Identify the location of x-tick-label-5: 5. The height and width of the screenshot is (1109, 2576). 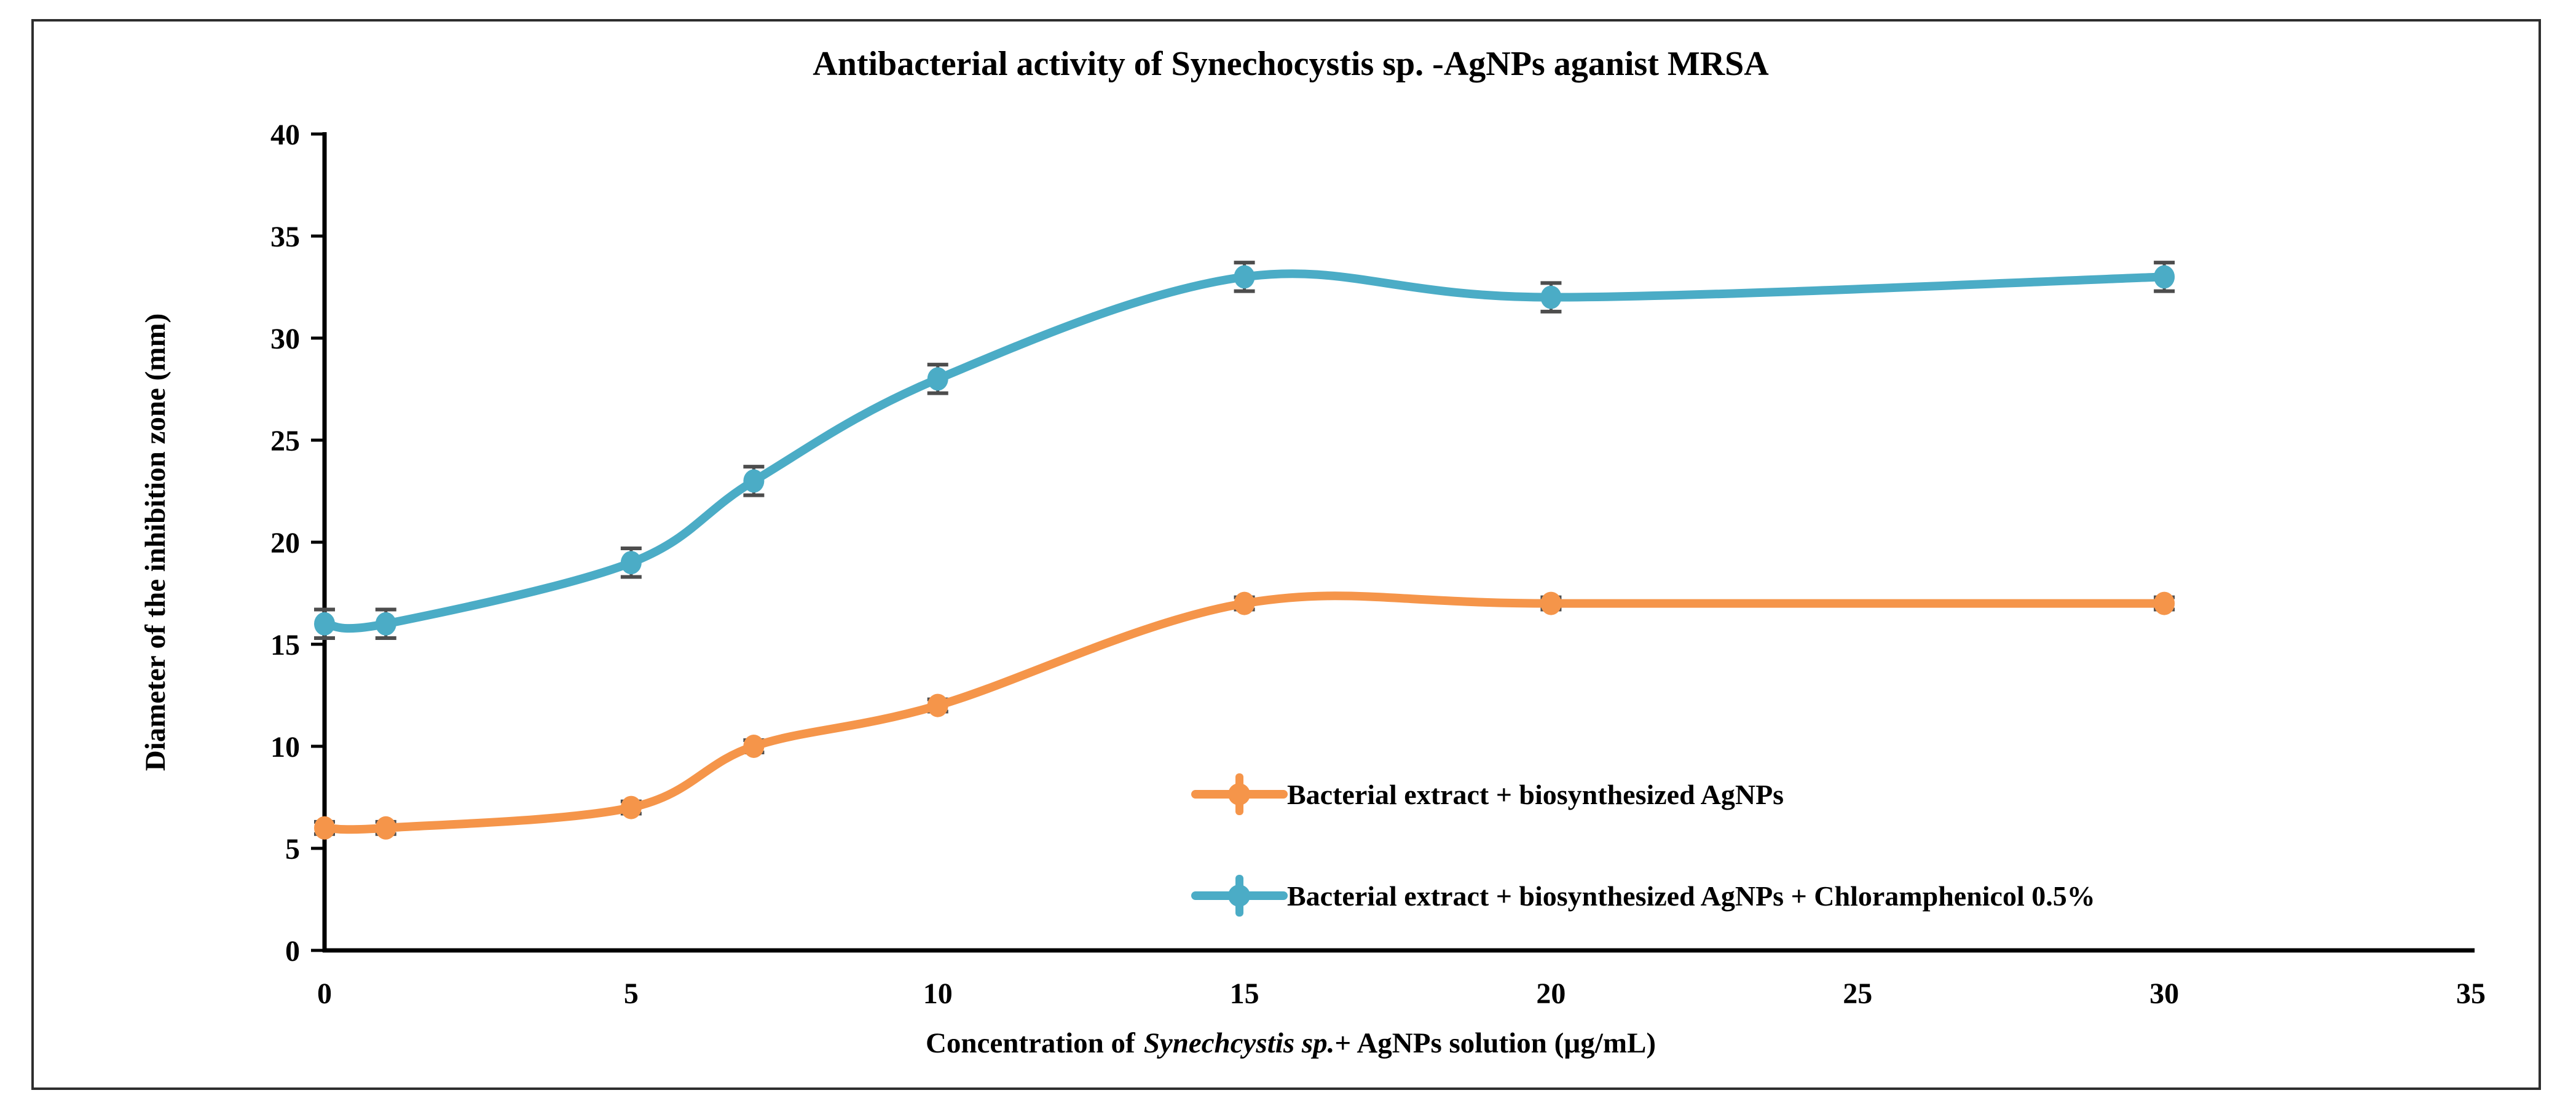
(632, 993).